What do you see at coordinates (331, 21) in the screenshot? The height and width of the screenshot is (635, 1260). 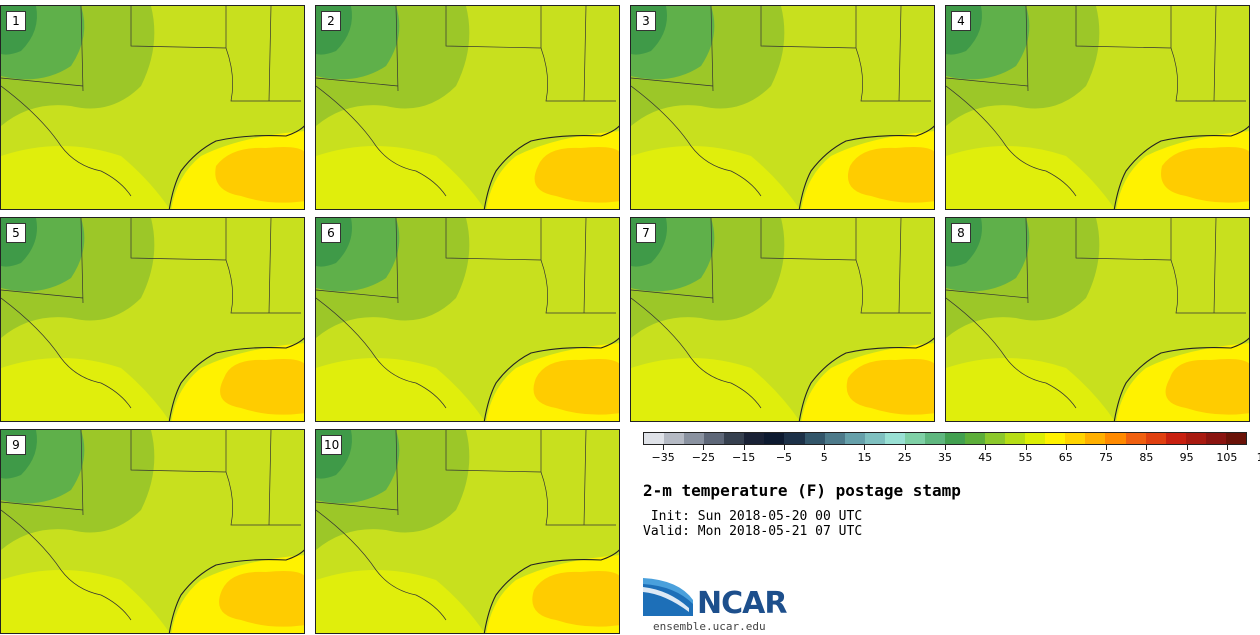 I see `panel-number: 2` at bounding box center [331, 21].